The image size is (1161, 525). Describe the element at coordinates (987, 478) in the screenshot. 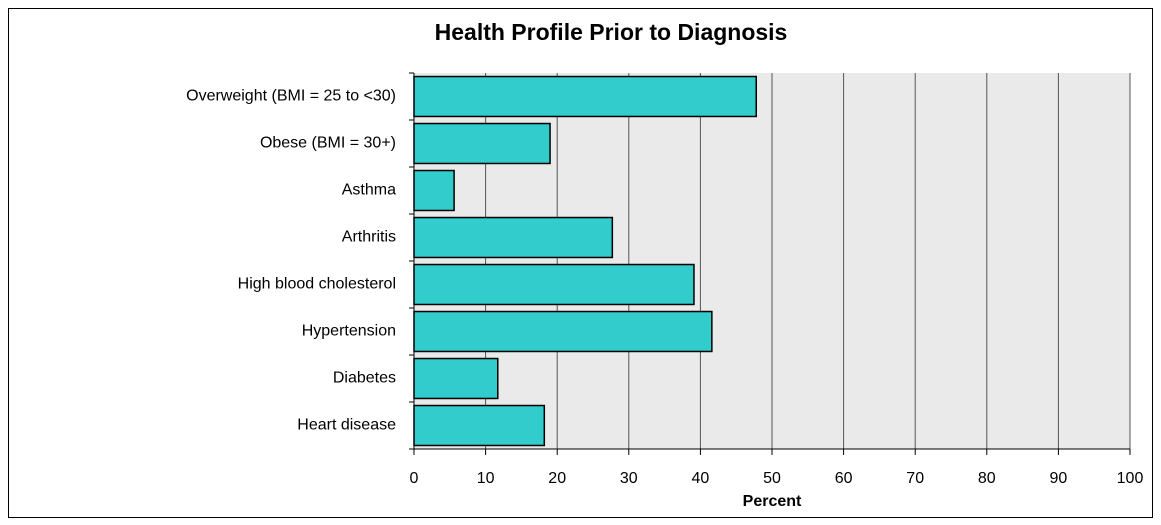

I see `x-tick-label: 80` at that location.